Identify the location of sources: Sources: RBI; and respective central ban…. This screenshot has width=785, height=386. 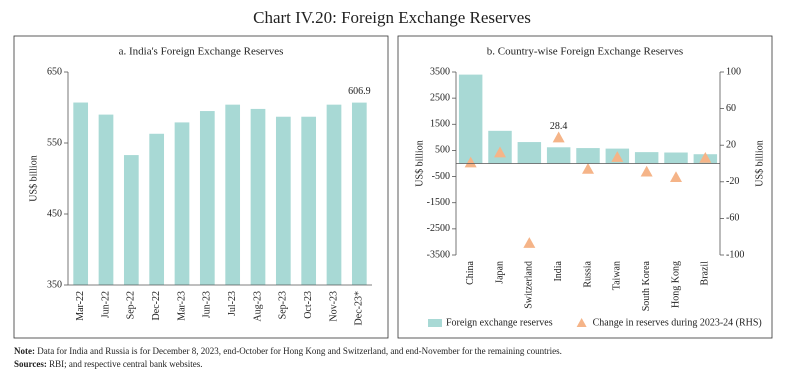
(108, 364).